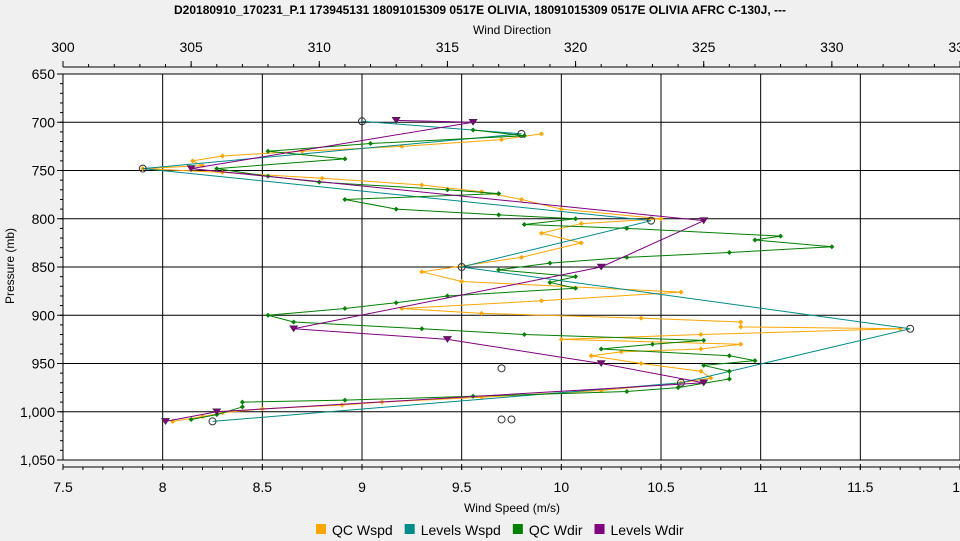  Describe the element at coordinates (462, 487) in the screenshot. I see `x-bottom-tick-label: 9.5` at that location.